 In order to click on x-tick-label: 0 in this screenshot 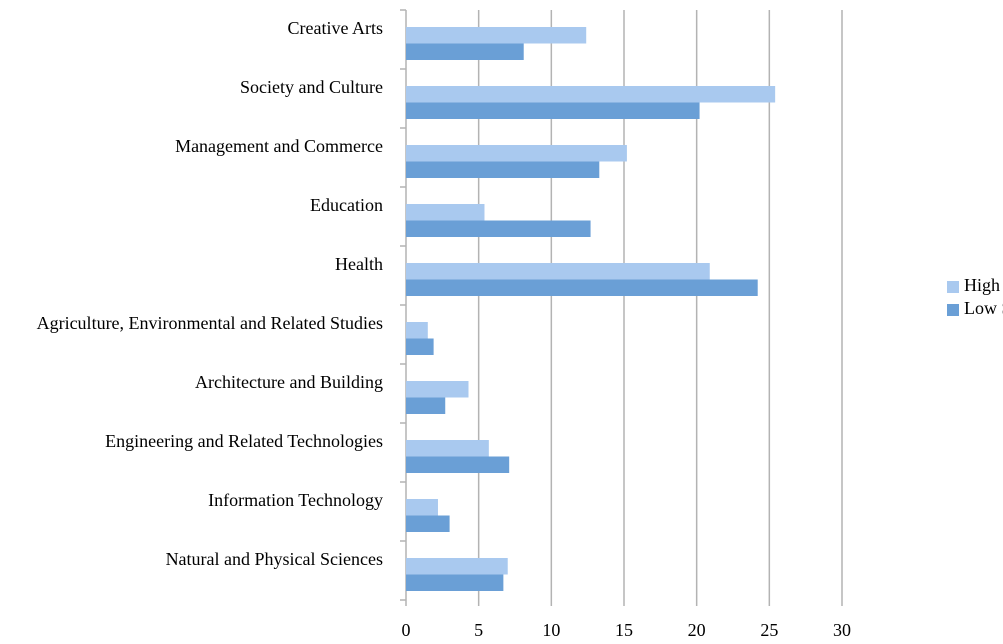, I will do `click(406, 630)`.